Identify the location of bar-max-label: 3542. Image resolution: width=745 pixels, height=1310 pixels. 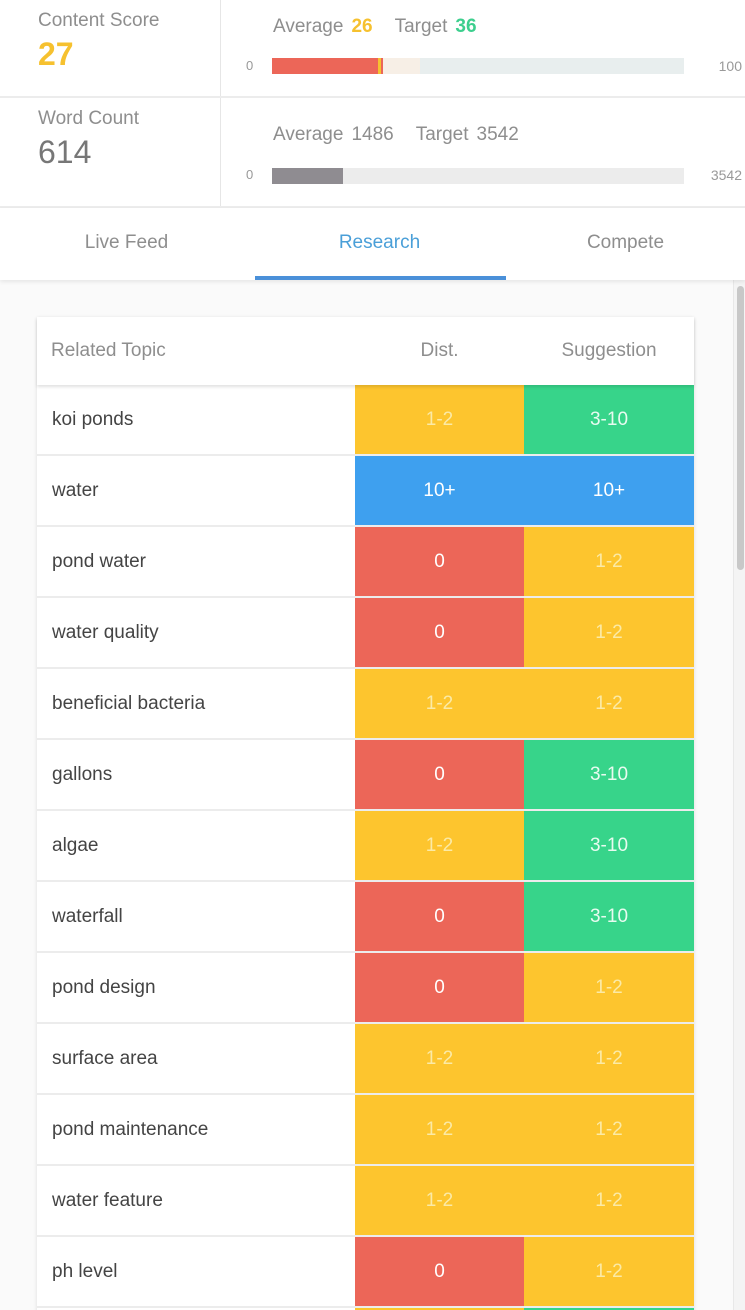
(726, 175).